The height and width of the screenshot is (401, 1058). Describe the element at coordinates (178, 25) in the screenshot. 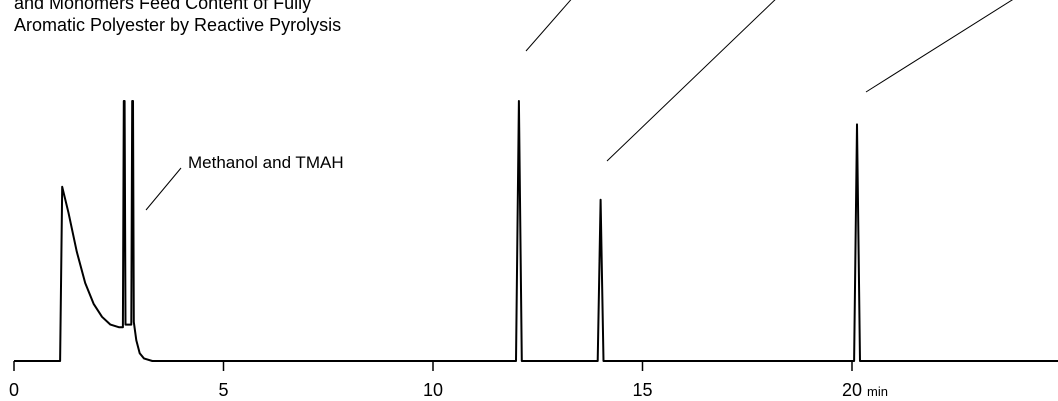

I see `chart-title-line-2: Aromatic Polyester by Reactive Pyrolysis` at that location.